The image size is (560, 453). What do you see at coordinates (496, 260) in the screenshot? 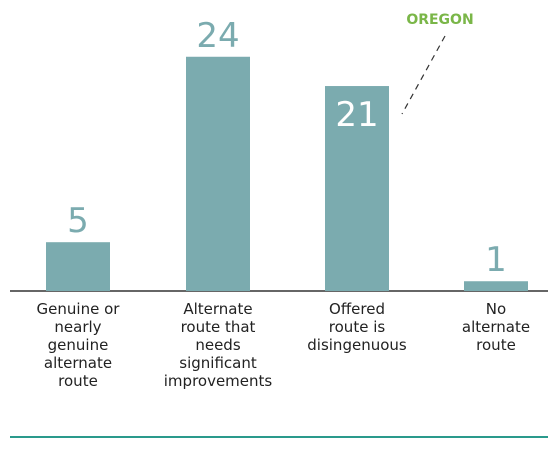
I see `value-label: 1` at bounding box center [496, 260].